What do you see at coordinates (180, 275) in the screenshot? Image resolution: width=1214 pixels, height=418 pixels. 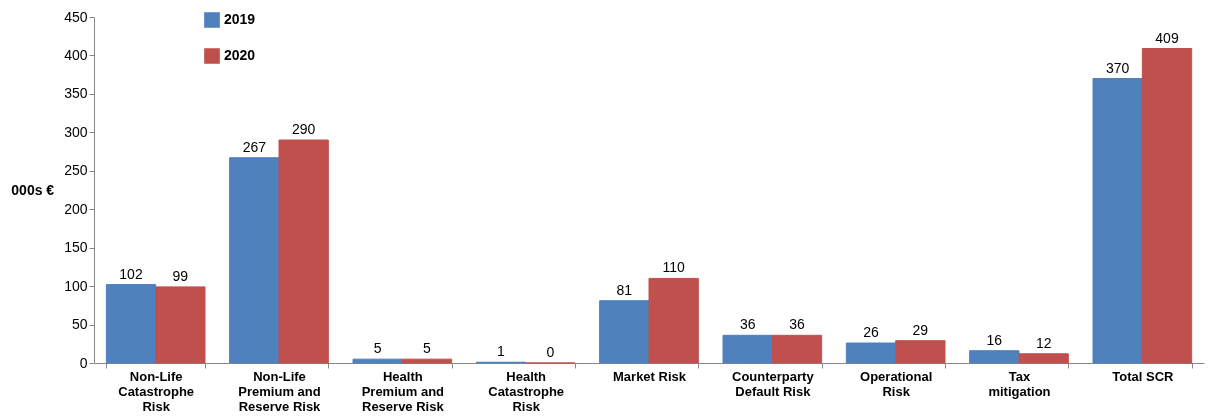 I see `data-label: 99` at bounding box center [180, 275].